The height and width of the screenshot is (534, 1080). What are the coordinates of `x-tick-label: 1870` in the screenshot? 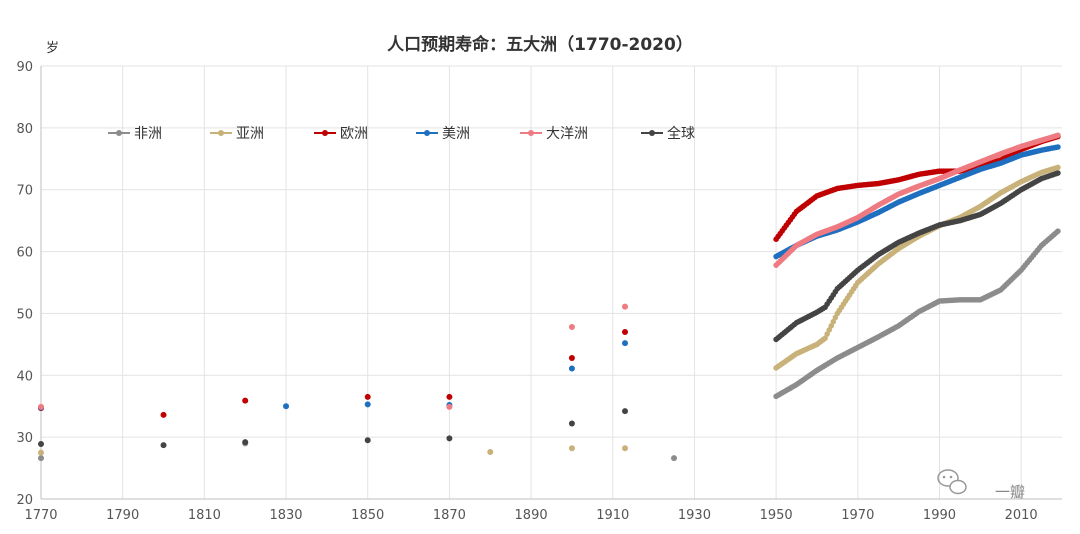 It's located at (449, 515).